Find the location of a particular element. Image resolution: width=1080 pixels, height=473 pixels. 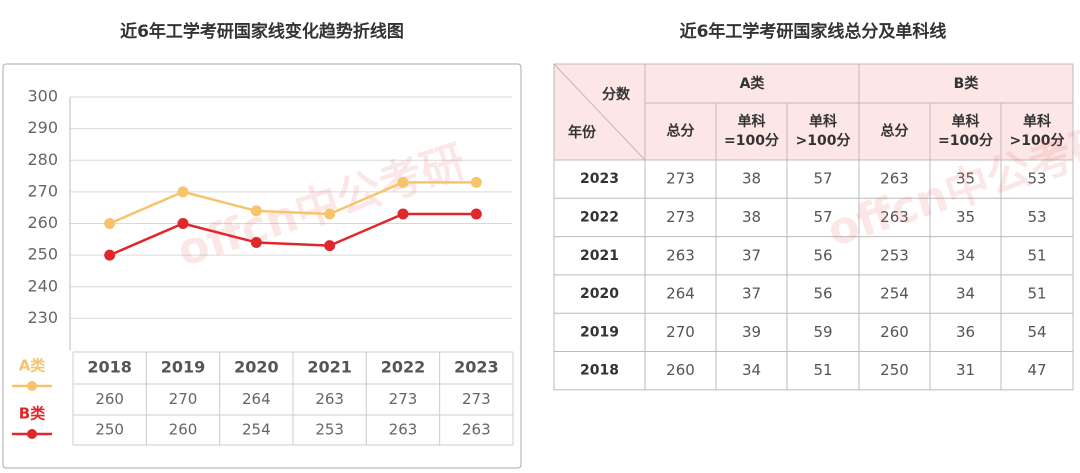

table-cell: 260 is located at coordinates (680, 370).